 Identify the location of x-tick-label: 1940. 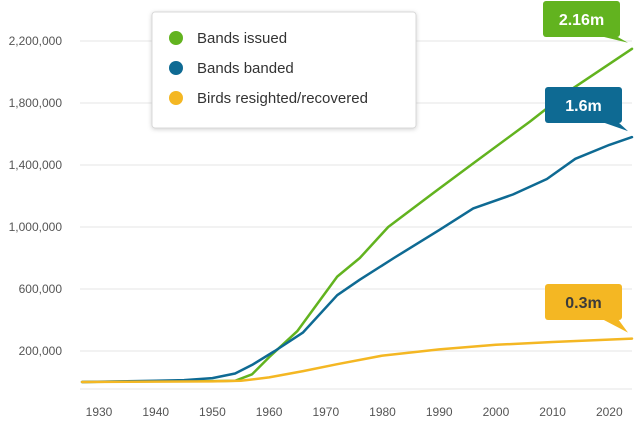
(155, 412).